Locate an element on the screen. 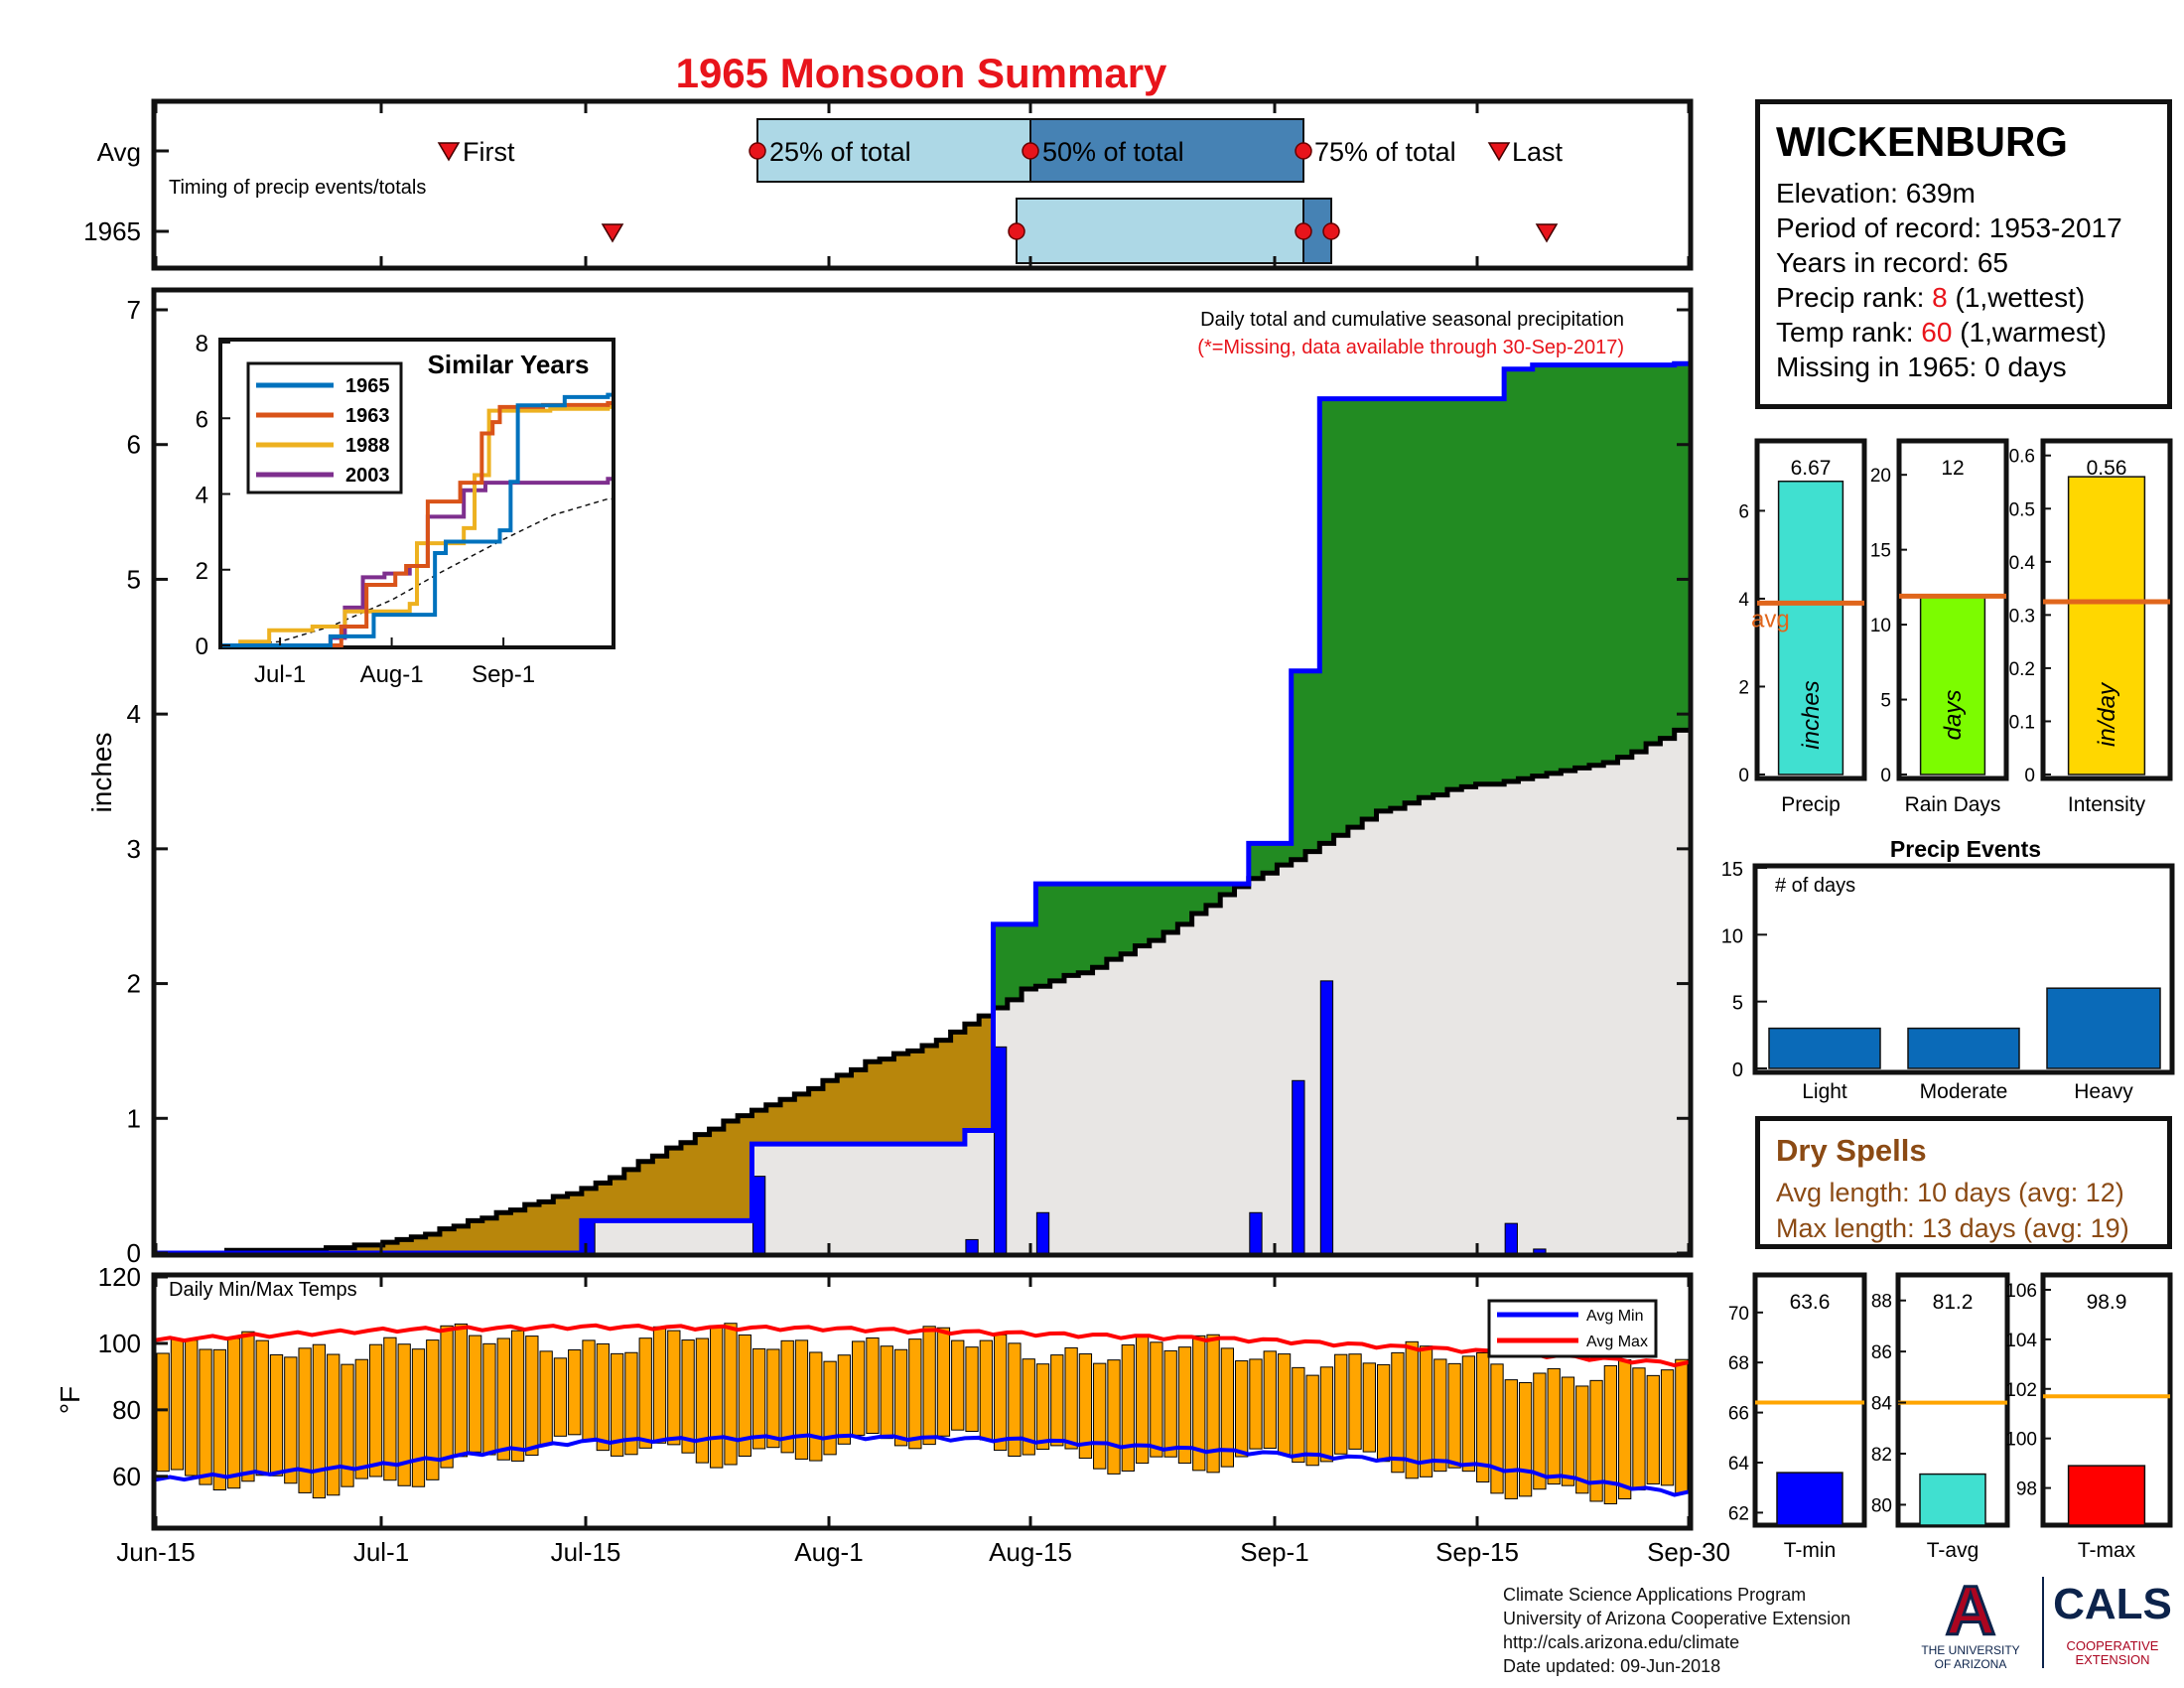 This screenshot has height=1688, width=2184. summary-ytick-label: 0.3 is located at coordinates (2022, 616).